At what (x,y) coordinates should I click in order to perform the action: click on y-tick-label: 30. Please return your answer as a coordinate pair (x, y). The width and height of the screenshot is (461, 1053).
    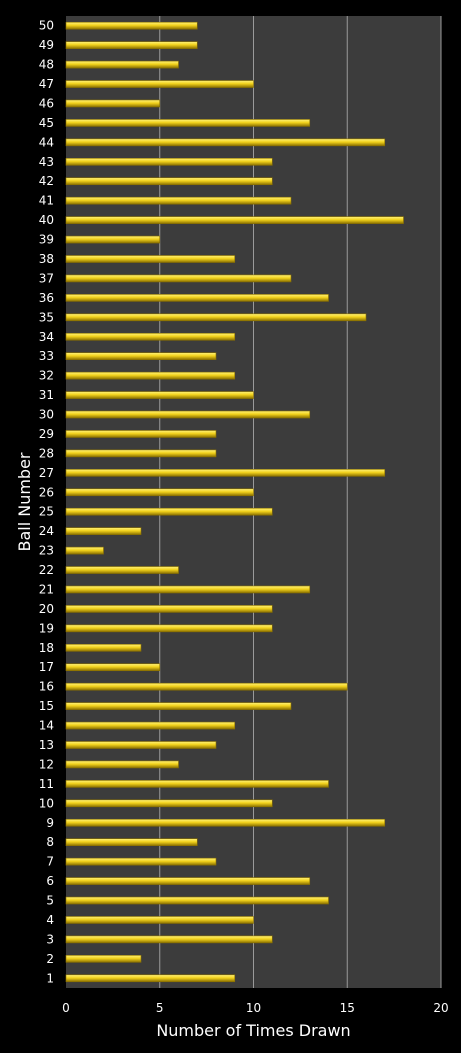
    Looking at the image, I should click on (46, 415).